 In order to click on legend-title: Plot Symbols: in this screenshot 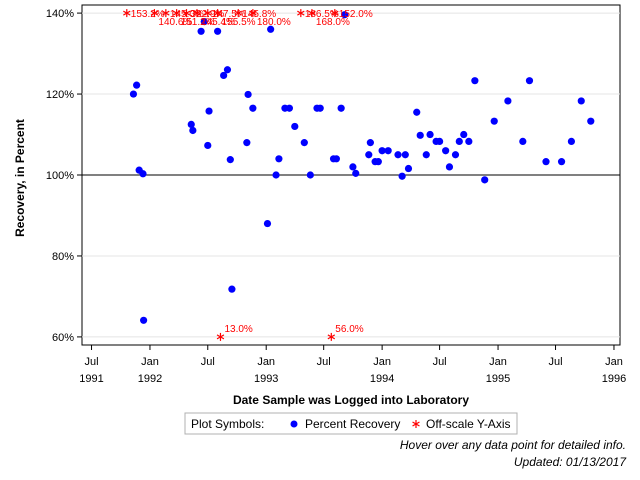, I will do `click(227, 424)`.